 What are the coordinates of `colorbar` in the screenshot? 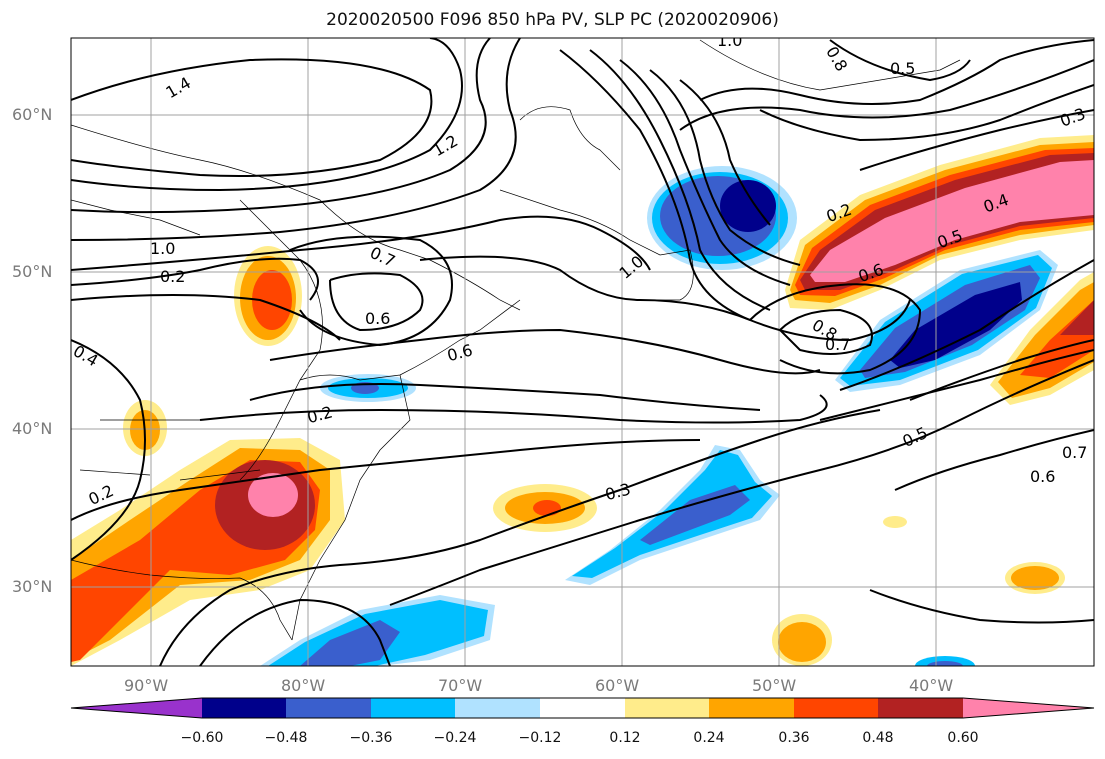 It's located at (582, 708).